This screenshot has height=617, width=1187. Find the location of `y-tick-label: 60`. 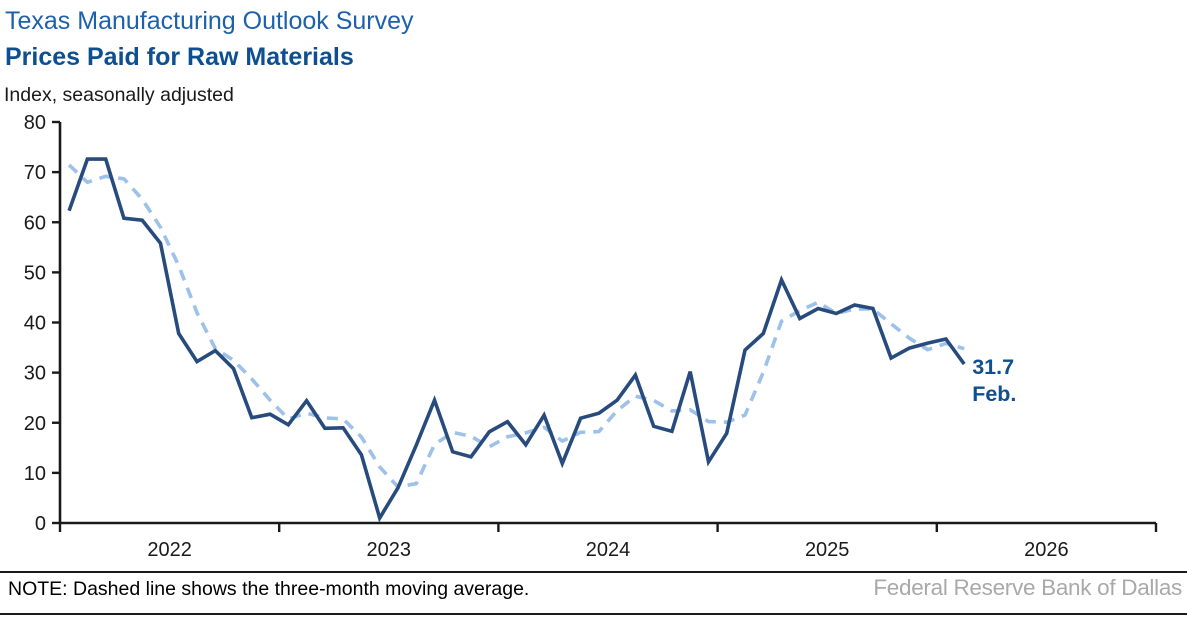

y-tick-label: 60 is located at coordinates (35, 223).